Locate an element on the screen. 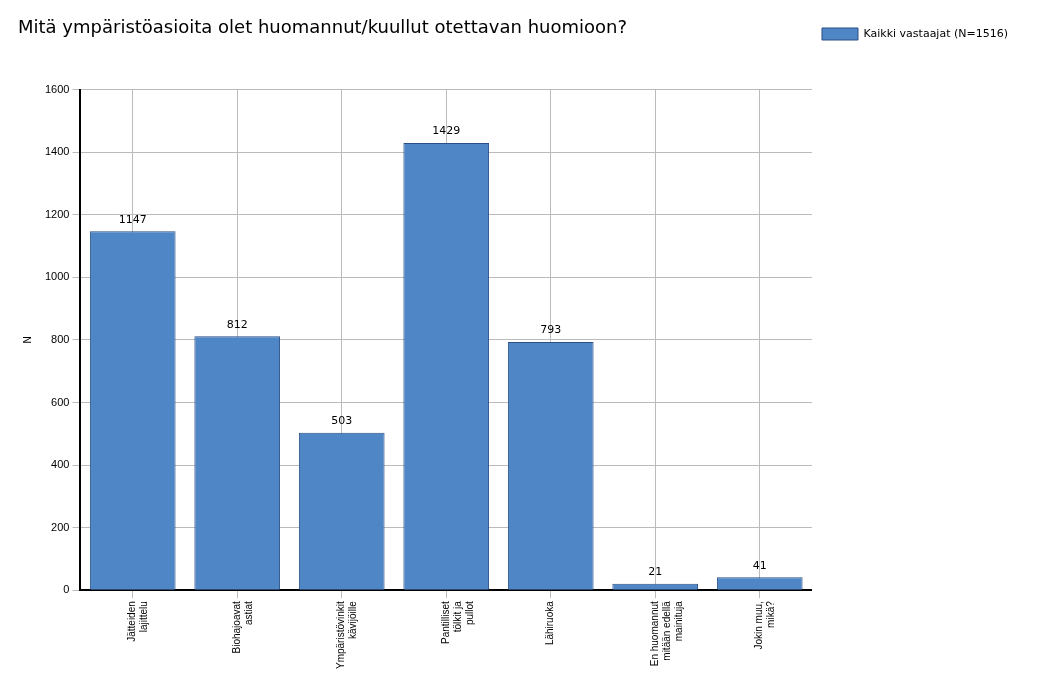 This screenshot has width=1038, height=684. y-tick-label: 1000 is located at coordinates (57, 276).